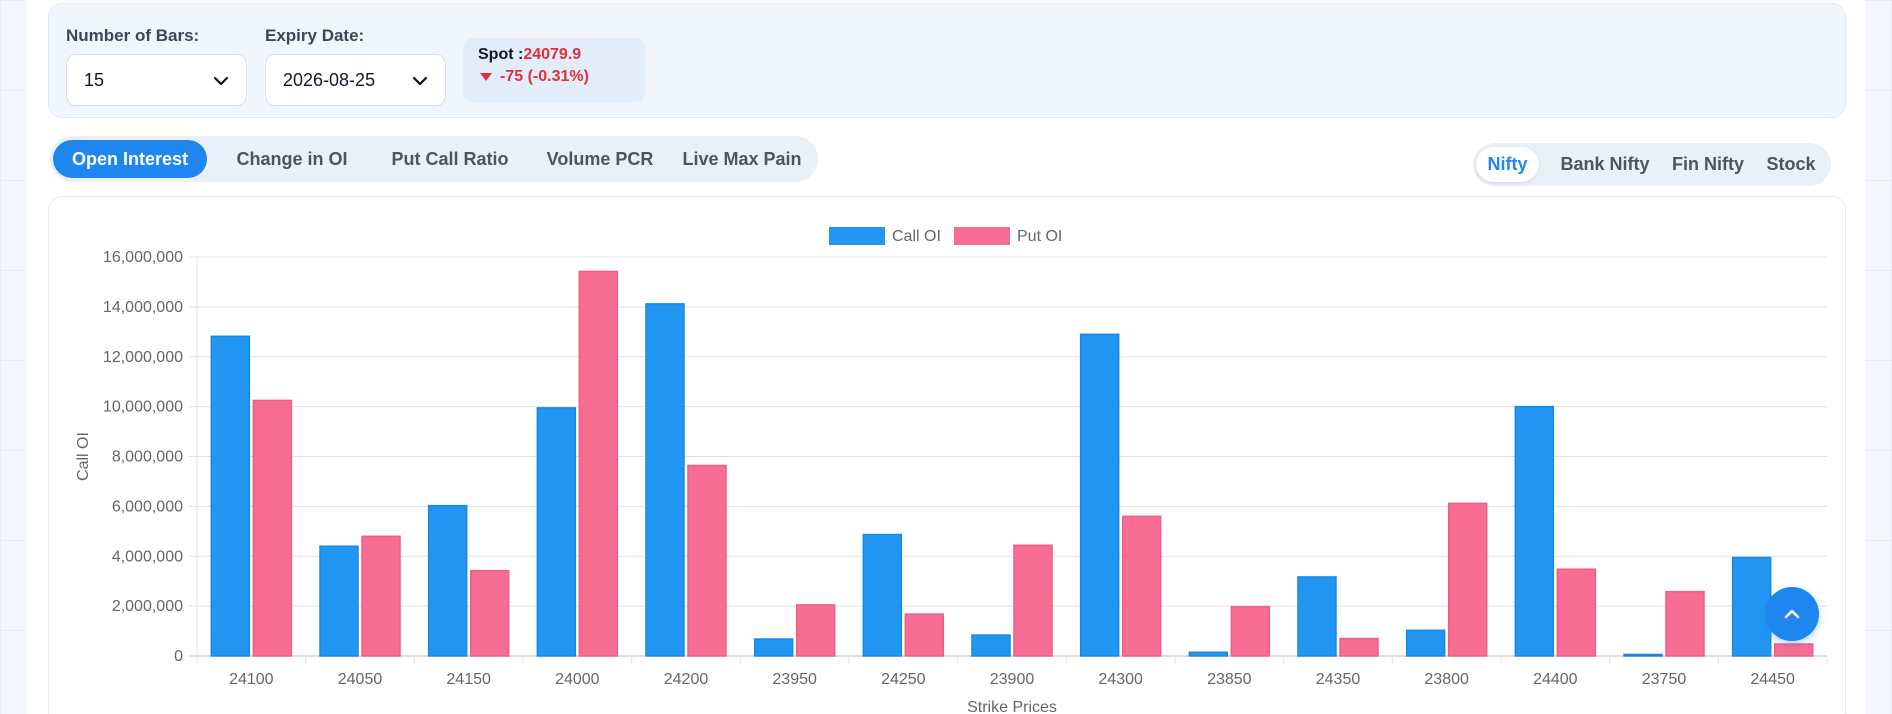 This screenshot has width=1892, height=714. I want to click on y-axis-title: Call OI, so click(83, 456).